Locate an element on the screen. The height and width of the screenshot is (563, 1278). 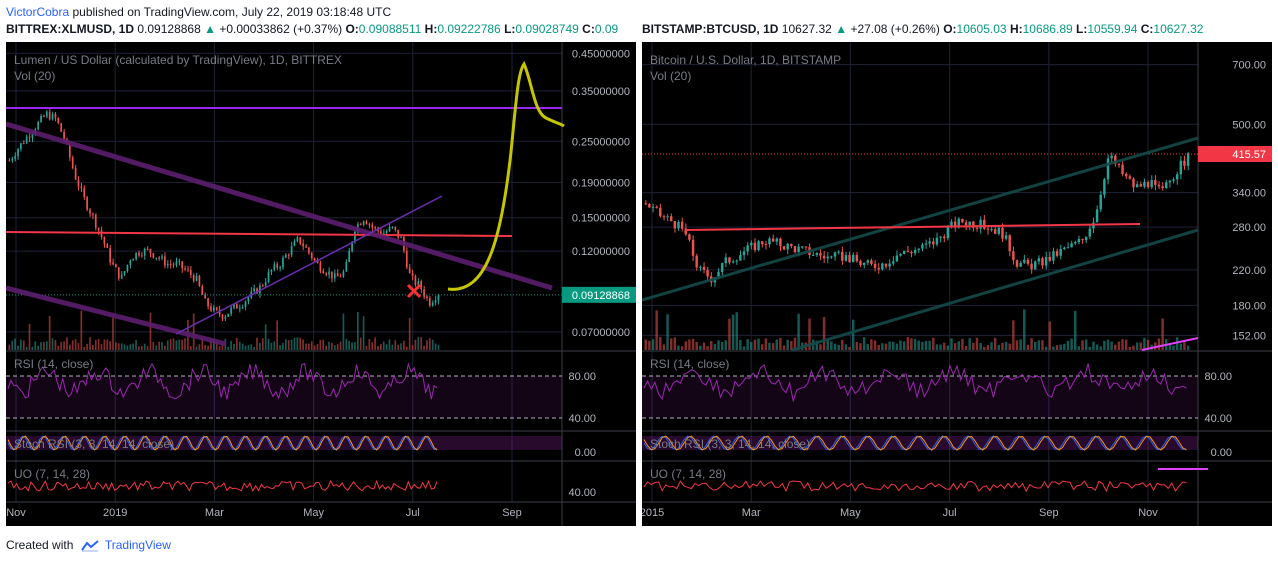
x-tick-label: Nov is located at coordinates (16, 513).